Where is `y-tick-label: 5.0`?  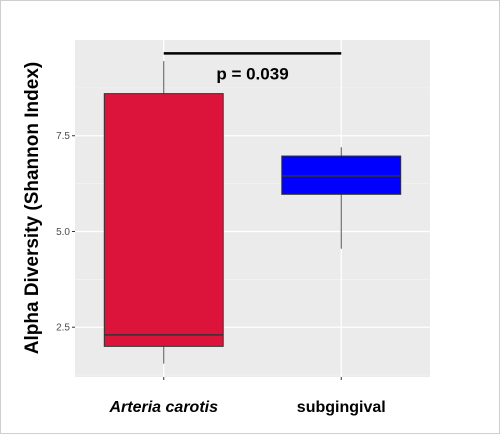 y-tick-label: 5.0 is located at coordinates (63, 232).